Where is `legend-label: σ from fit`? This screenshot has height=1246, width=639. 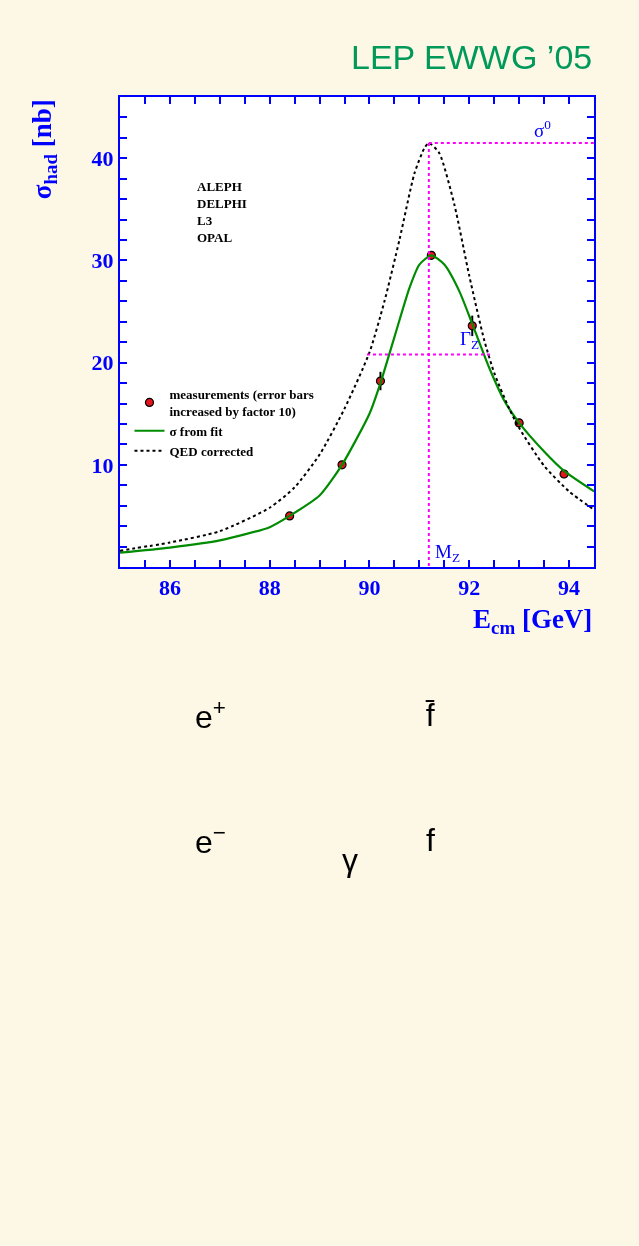 legend-label: σ from fit is located at coordinates (196, 431).